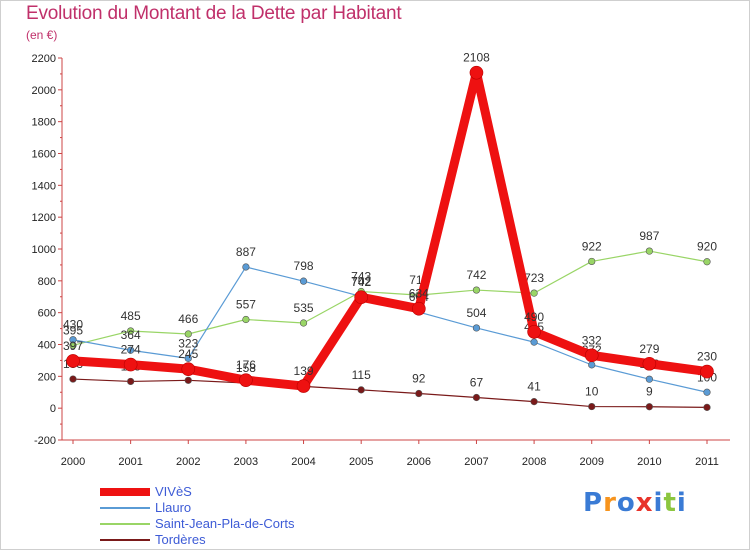  Describe the element at coordinates (304, 308) in the screenshot. I see `data-label: 535` at that location.